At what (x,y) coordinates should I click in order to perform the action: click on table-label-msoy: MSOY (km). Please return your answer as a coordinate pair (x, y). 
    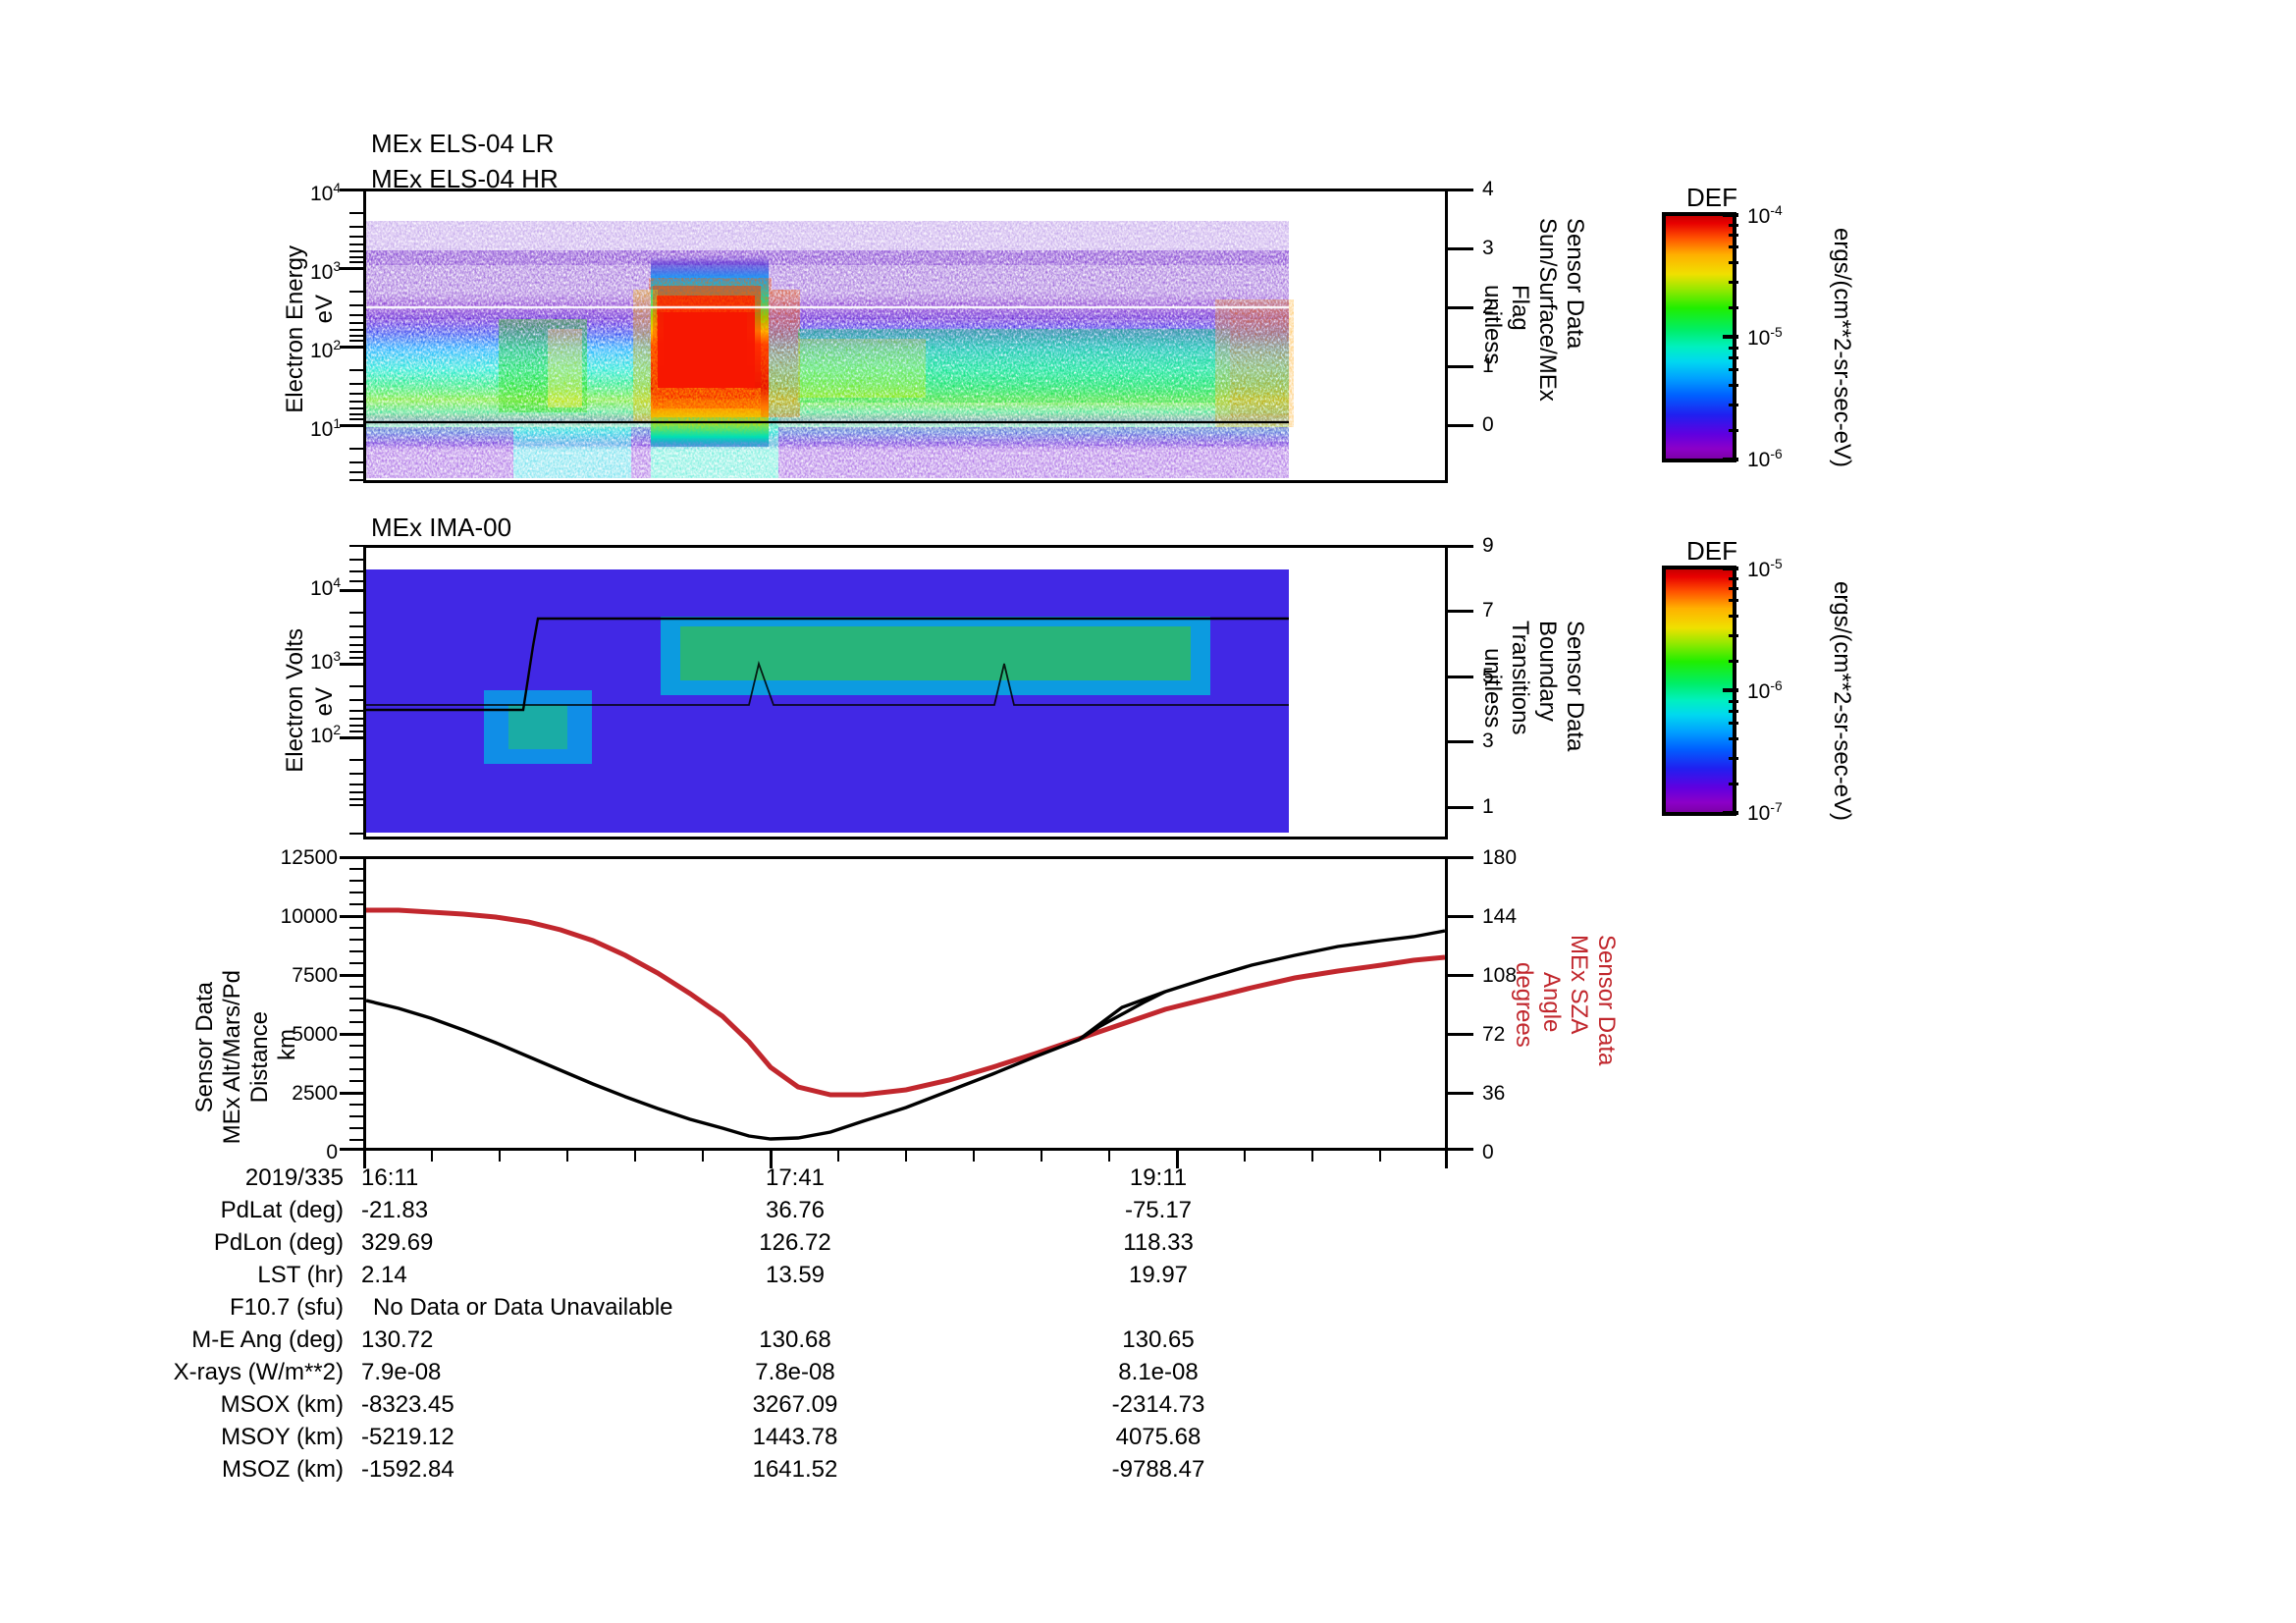
    Looking at the image, I should click on (282, 1437).